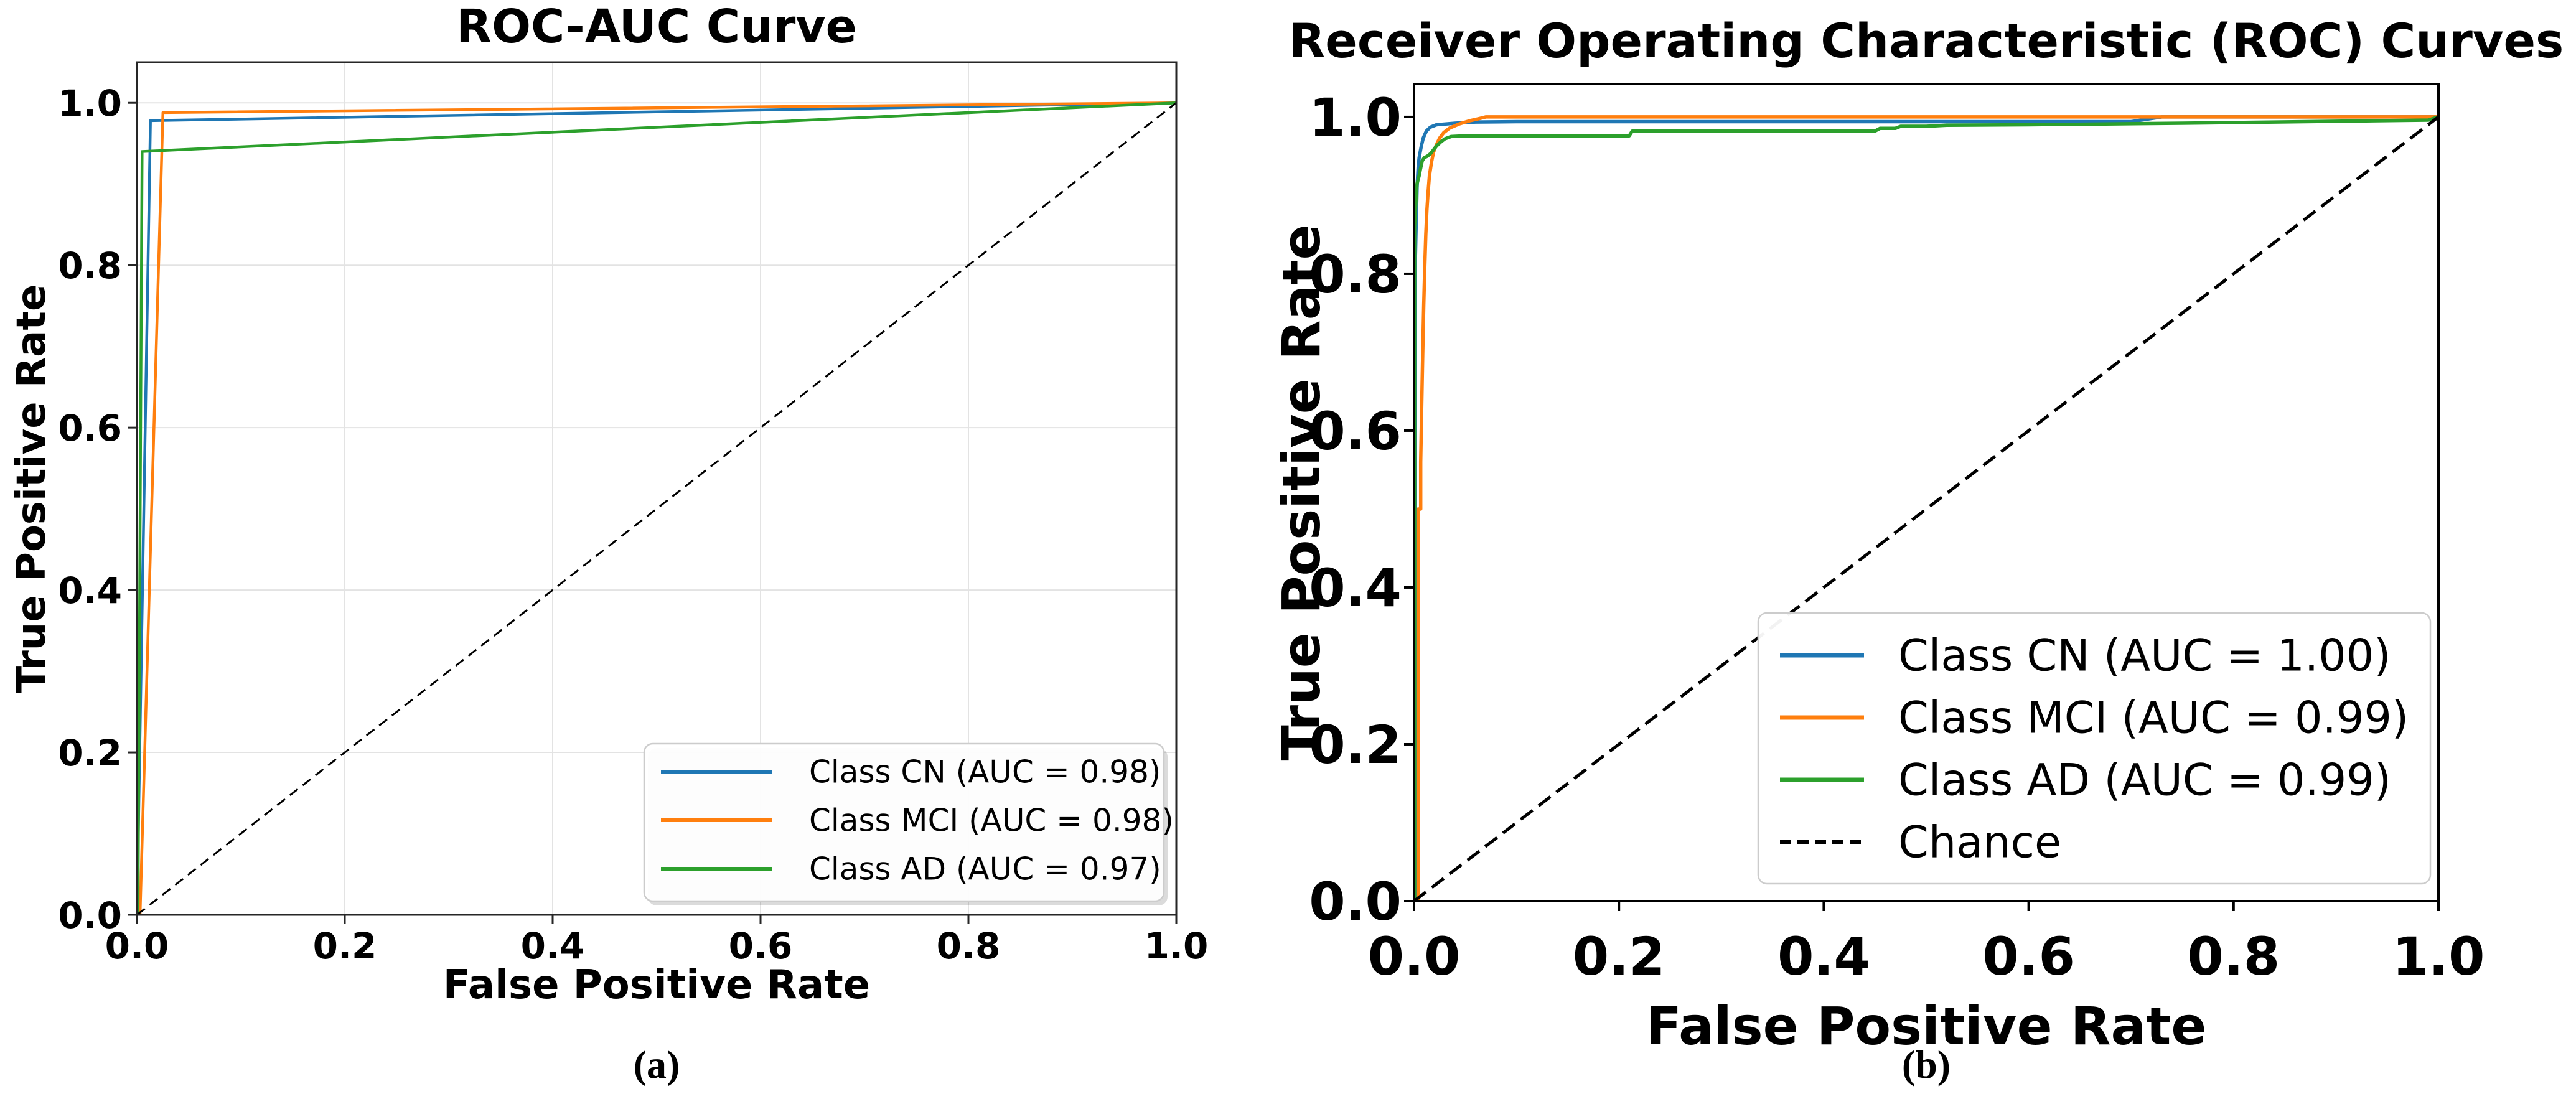 The height and width of the screenshot is (1104, 2576). What do you see at coordinates (2144, 780) in the screenshot?
I see `legend-label-ad: Class AD (AUC = 0.99)` at bounding box center [2144, 780].